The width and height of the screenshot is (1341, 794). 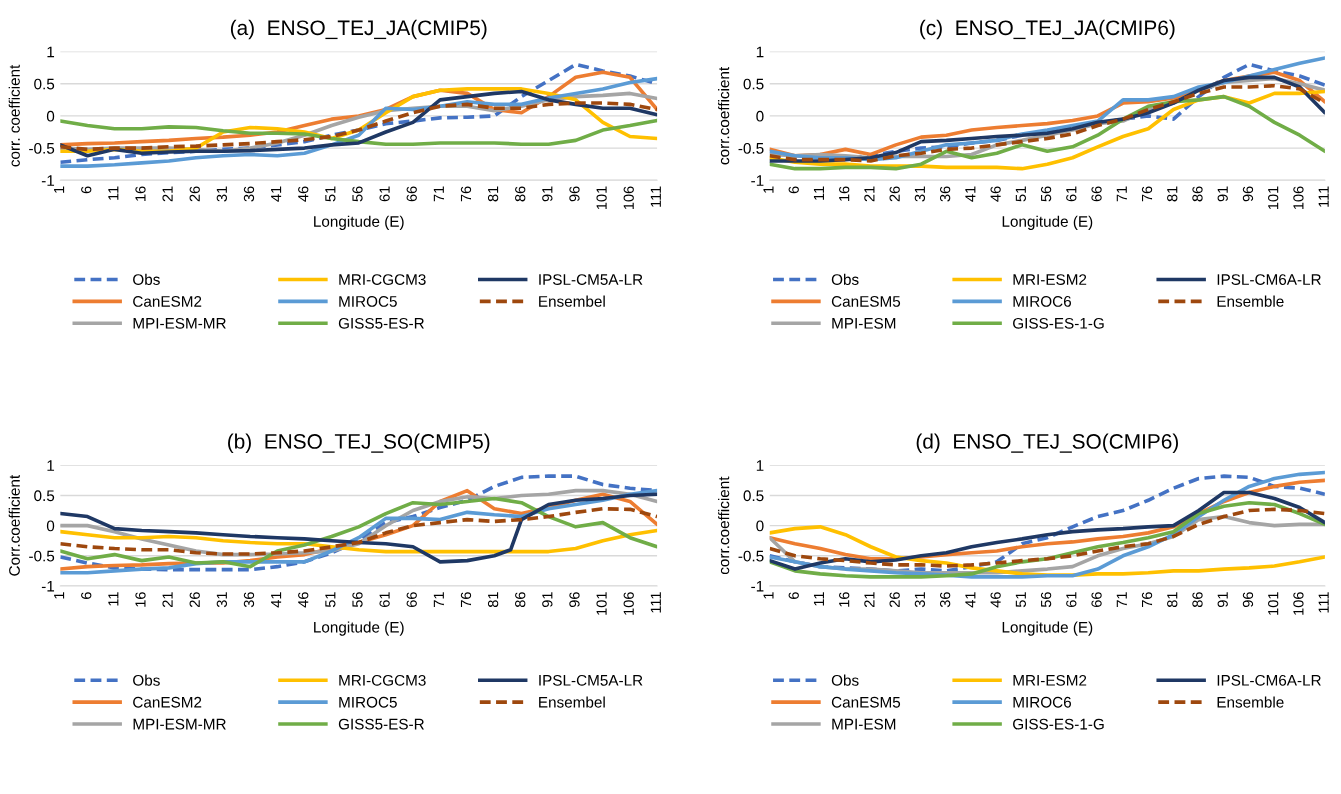 What do you see at coordinates (866, 702) in the screenshot?
I see `legend-label: CanESM5` at bounding box center [866, 702].